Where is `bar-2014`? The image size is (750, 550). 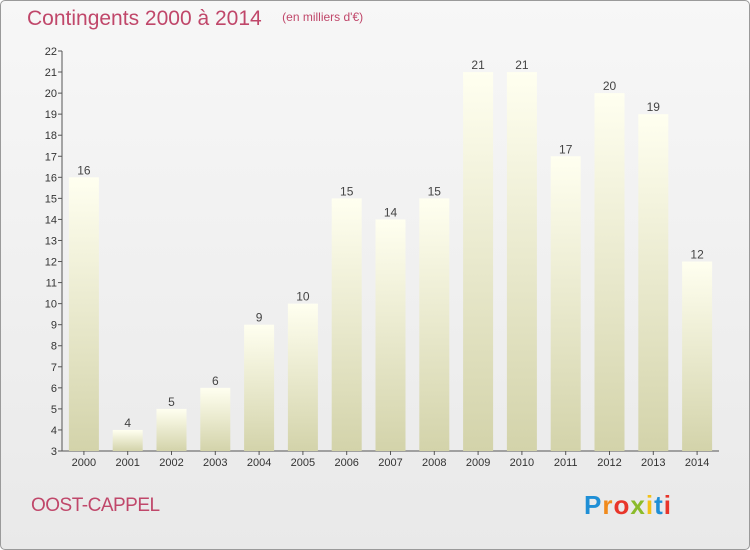 bar-2014 is located at coordinates (697, 356).